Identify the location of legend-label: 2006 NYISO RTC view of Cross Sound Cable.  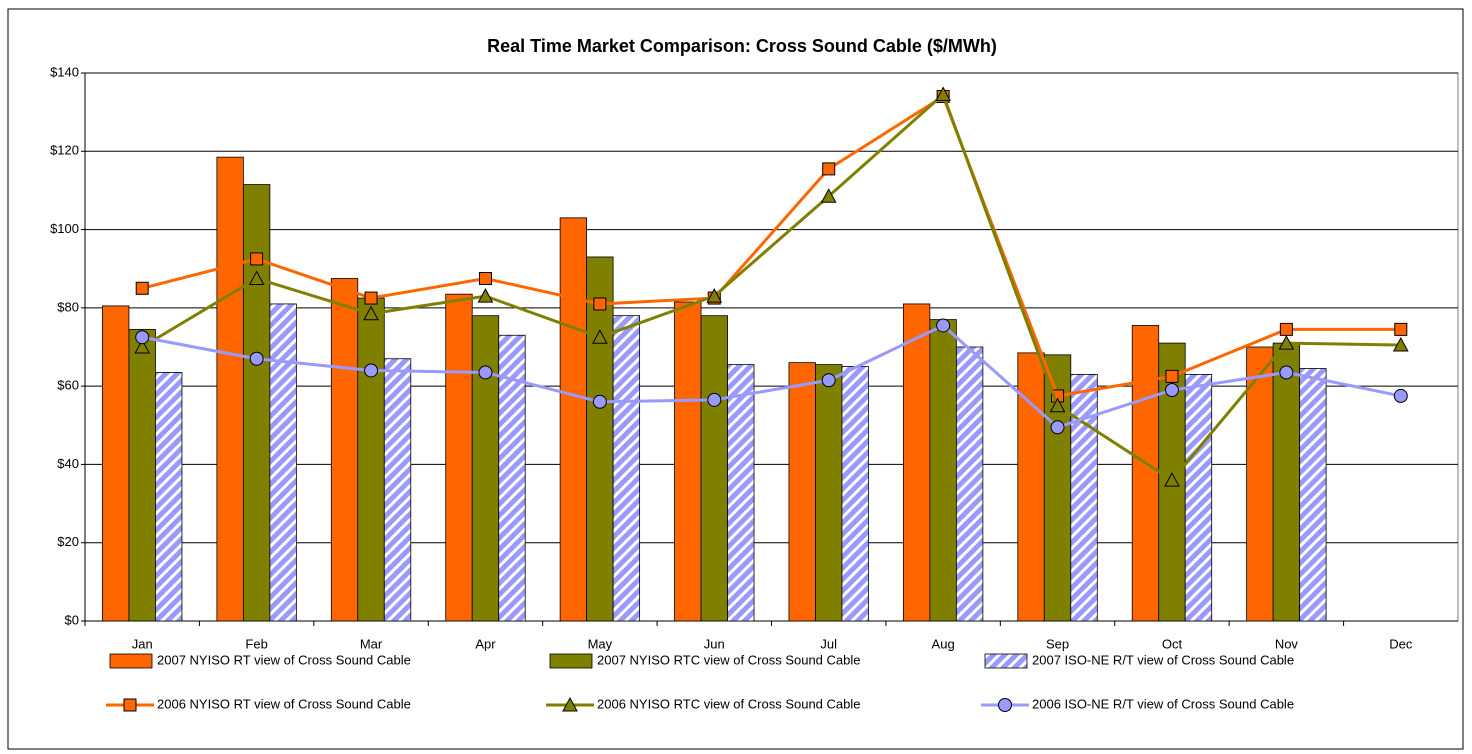
(729, 703).